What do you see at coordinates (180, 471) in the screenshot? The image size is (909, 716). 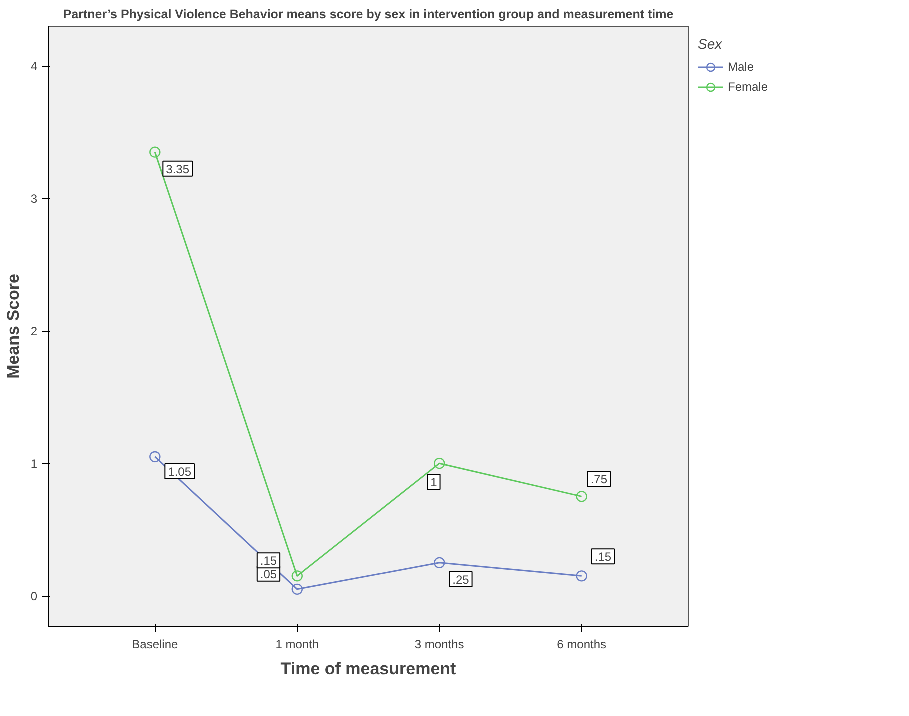 I see `data-label: 1.05` at bounding box center [180, 471].